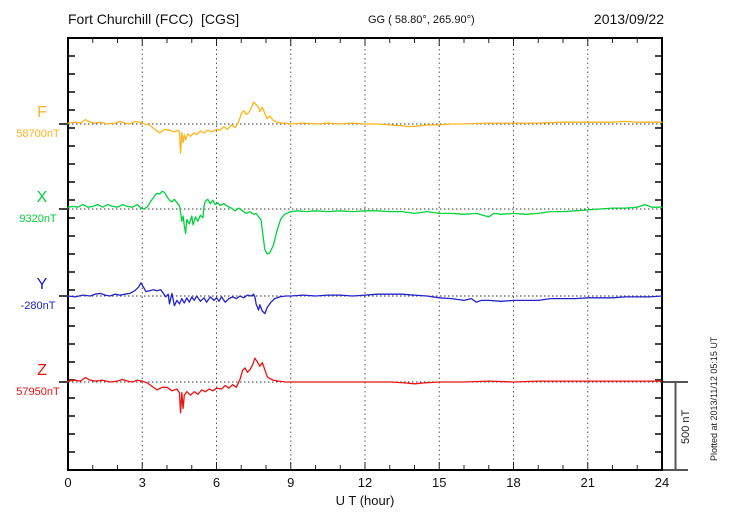  I want to click on geographic-coordinates: GG ( 58.80°, 265.90°), so click(421, 20).